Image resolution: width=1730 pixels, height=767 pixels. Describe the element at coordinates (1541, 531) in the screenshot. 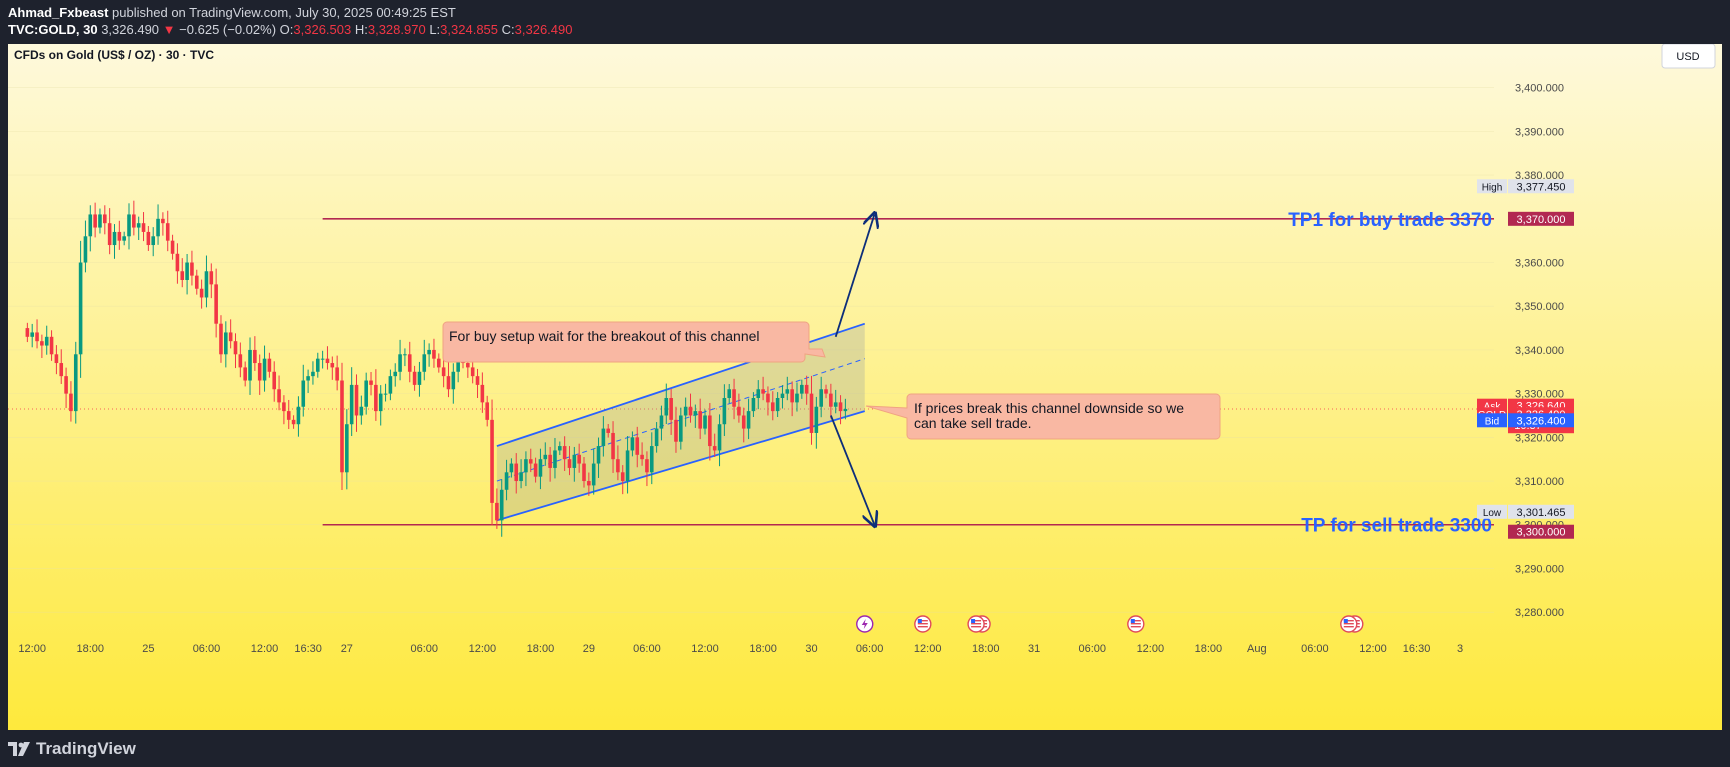

I see `tp-sell-price-tag: 3,300.000` at that location.